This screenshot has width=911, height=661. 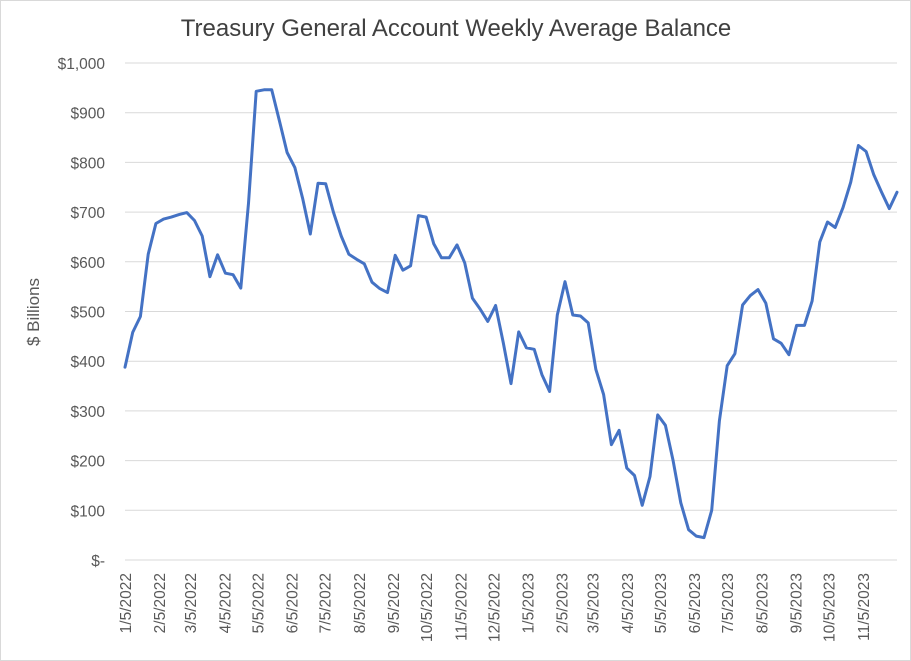 I want to click on x-tick-label: 11/5/2023, so click(x=864, y=607).